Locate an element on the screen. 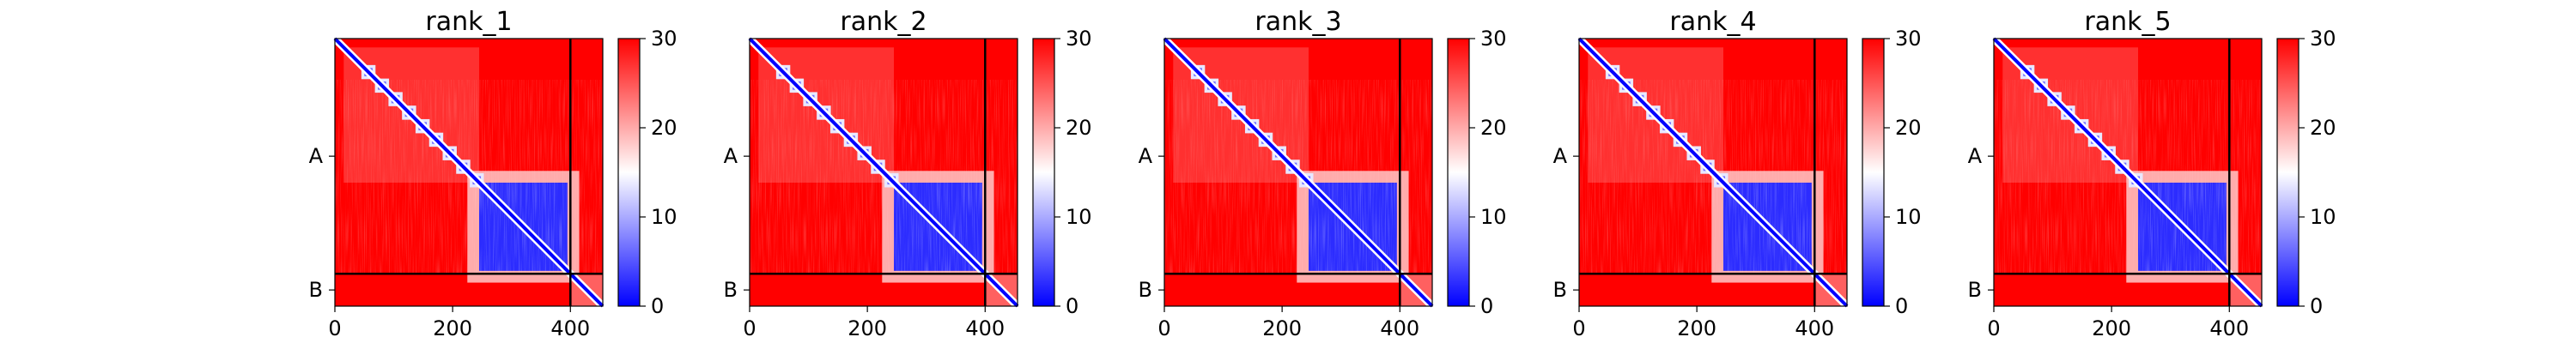 The height and width of the screenshot is (343, 2576). panel-title: rank_3 is located at coordinates (1298, 22).